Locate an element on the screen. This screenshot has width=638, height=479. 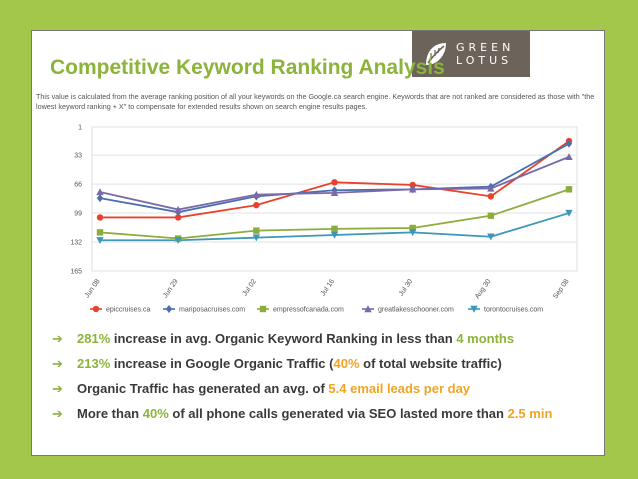
y-tick-label: 33 is located at coordinates (78, 156).